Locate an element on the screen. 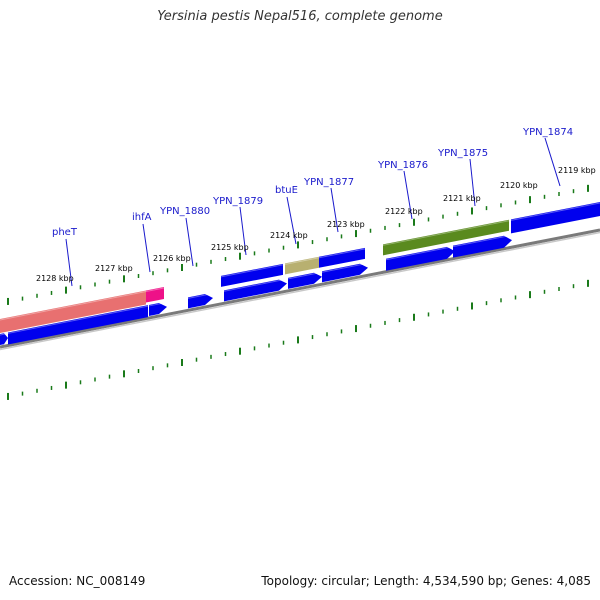 This screenshot has width=600, height=600. feature-ypn-1880-band-highlight is located at coordinates (252, 271).